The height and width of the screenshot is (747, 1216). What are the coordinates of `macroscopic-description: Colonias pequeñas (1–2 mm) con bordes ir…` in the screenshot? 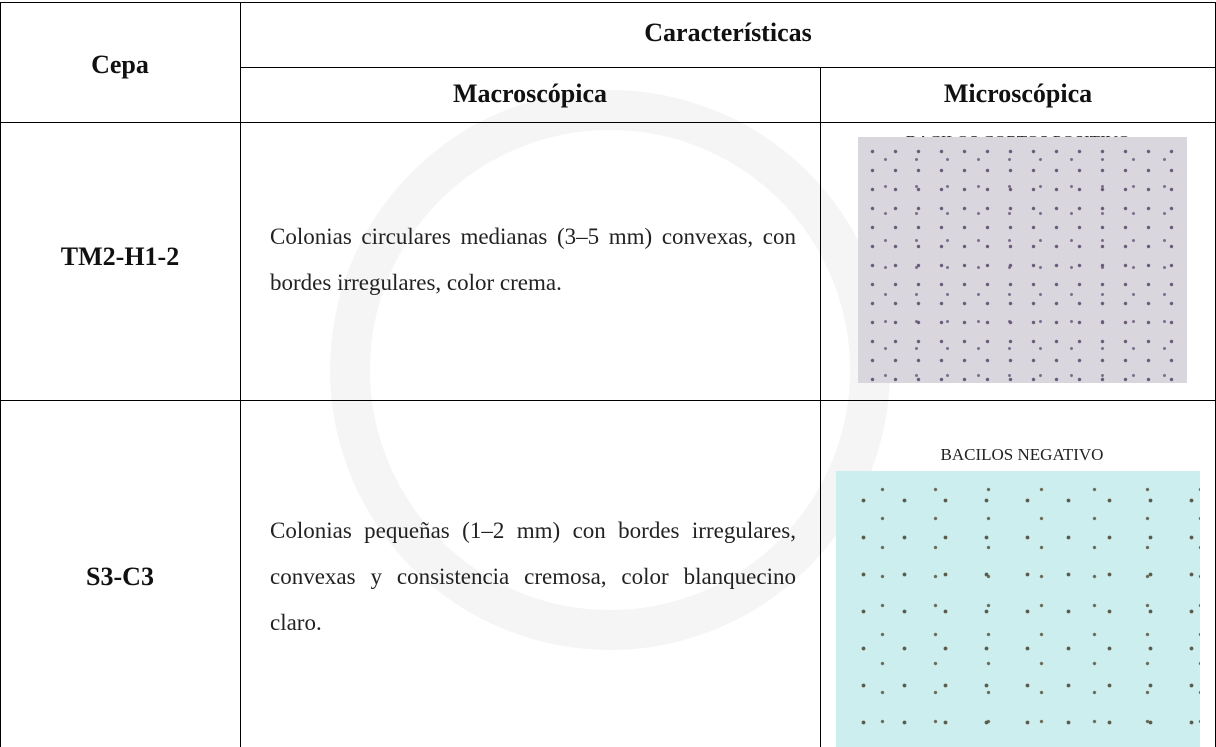 It's located at (533, 576).